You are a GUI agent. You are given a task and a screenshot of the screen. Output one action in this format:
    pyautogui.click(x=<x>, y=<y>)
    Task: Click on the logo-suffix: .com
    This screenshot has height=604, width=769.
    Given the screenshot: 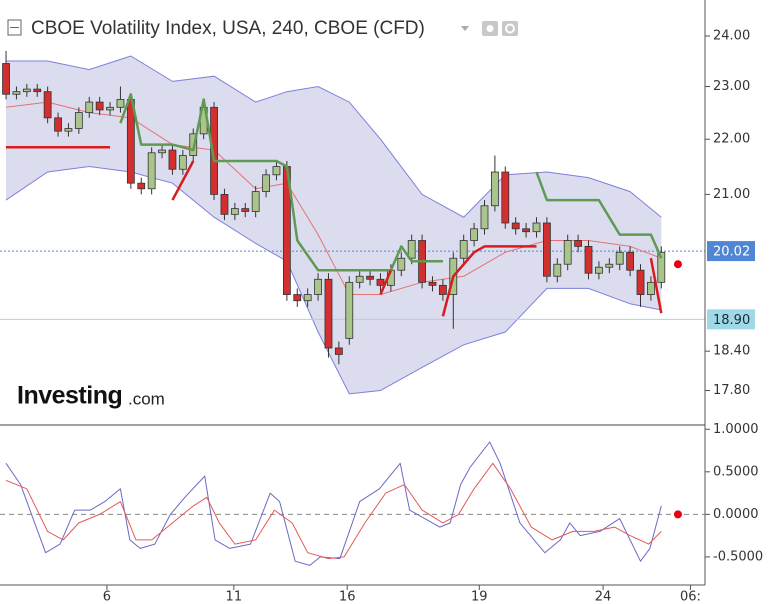 What is the action you would take?
    pyautogui.click(x=146, y=398)
    